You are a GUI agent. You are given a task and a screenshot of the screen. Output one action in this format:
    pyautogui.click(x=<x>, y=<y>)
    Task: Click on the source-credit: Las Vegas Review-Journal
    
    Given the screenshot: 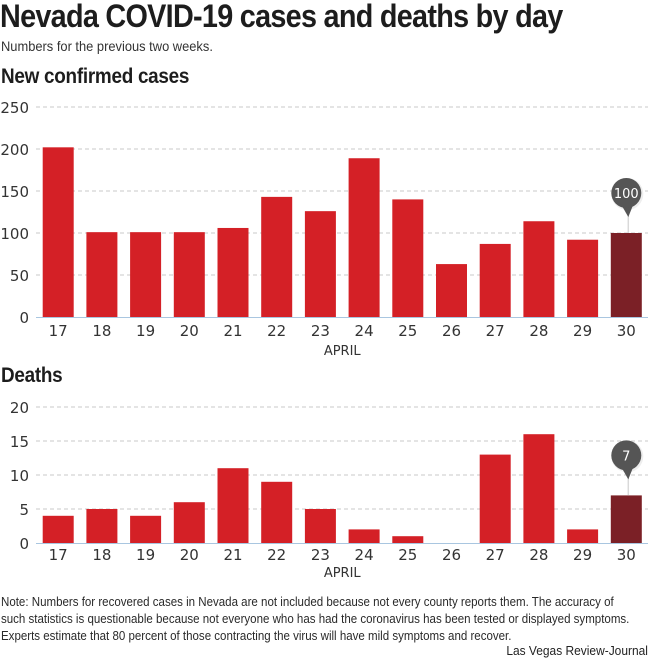 What is the action you would take?
    pyautogui.click(x=577, y=650)
    